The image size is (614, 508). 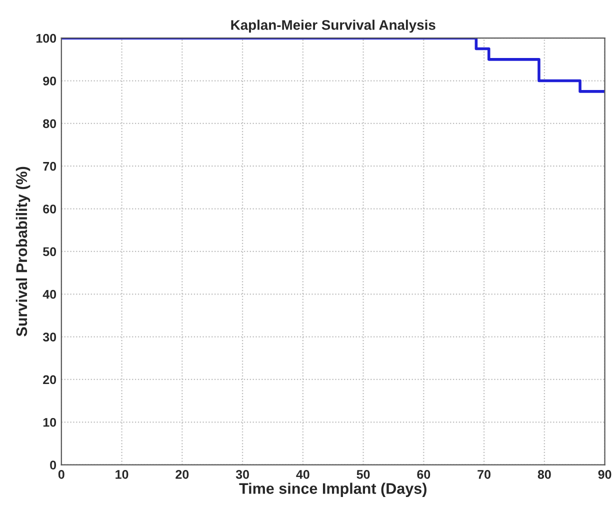 I want to click on x-tick-label: 70, so click(x=484, y=474).